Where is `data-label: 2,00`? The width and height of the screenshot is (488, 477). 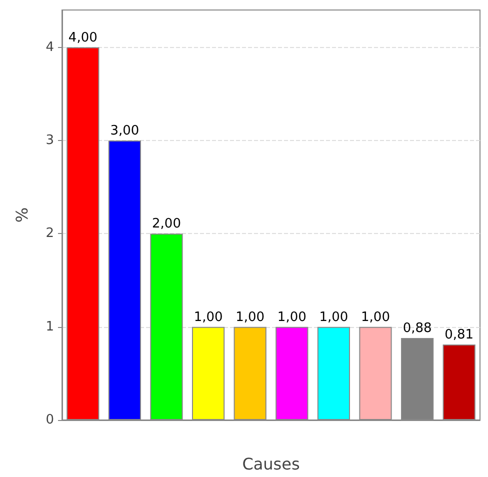
data-label: 2,00 is located at coordinates (166, 224).